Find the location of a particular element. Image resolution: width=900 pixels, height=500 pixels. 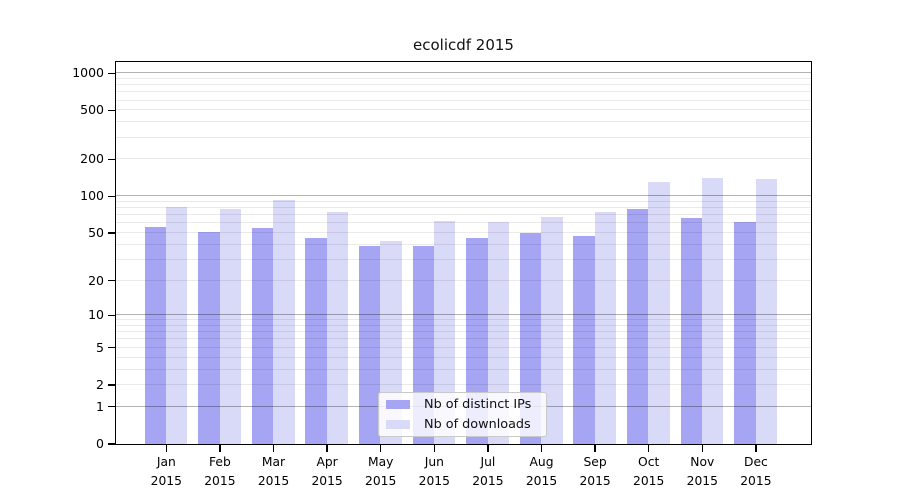

legend-swatch-downloads is located at coordinates (398, 424).